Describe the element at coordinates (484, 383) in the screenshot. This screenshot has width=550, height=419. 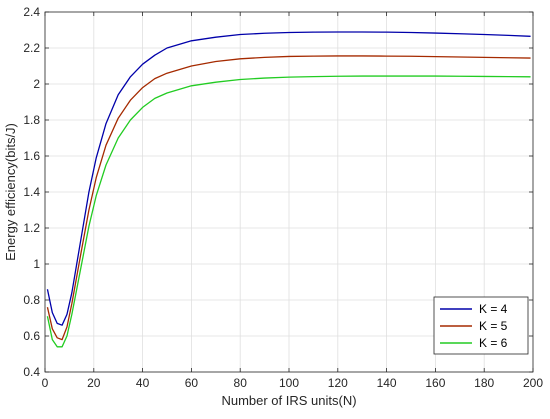
I see `x-tick-label: 180` at that location.